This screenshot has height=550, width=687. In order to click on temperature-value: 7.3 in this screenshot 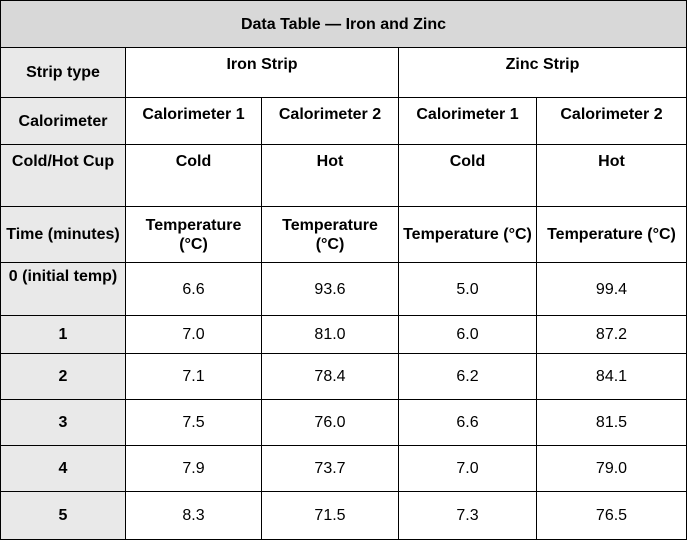, I will do `click(467, 515)`.